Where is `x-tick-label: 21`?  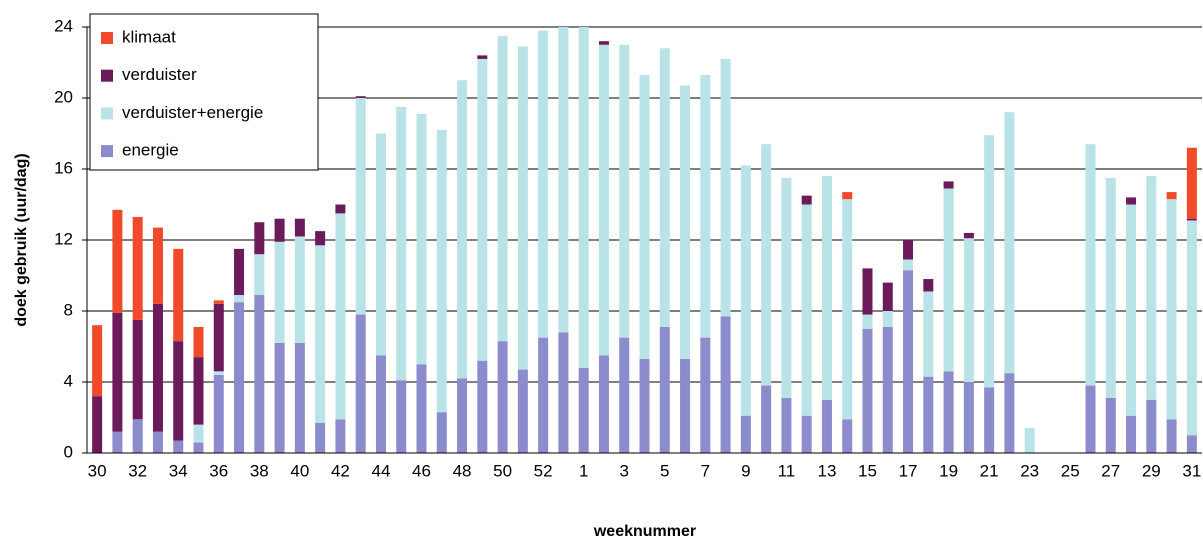 x-tick-label: 21 is located at coordinates (989, 470).